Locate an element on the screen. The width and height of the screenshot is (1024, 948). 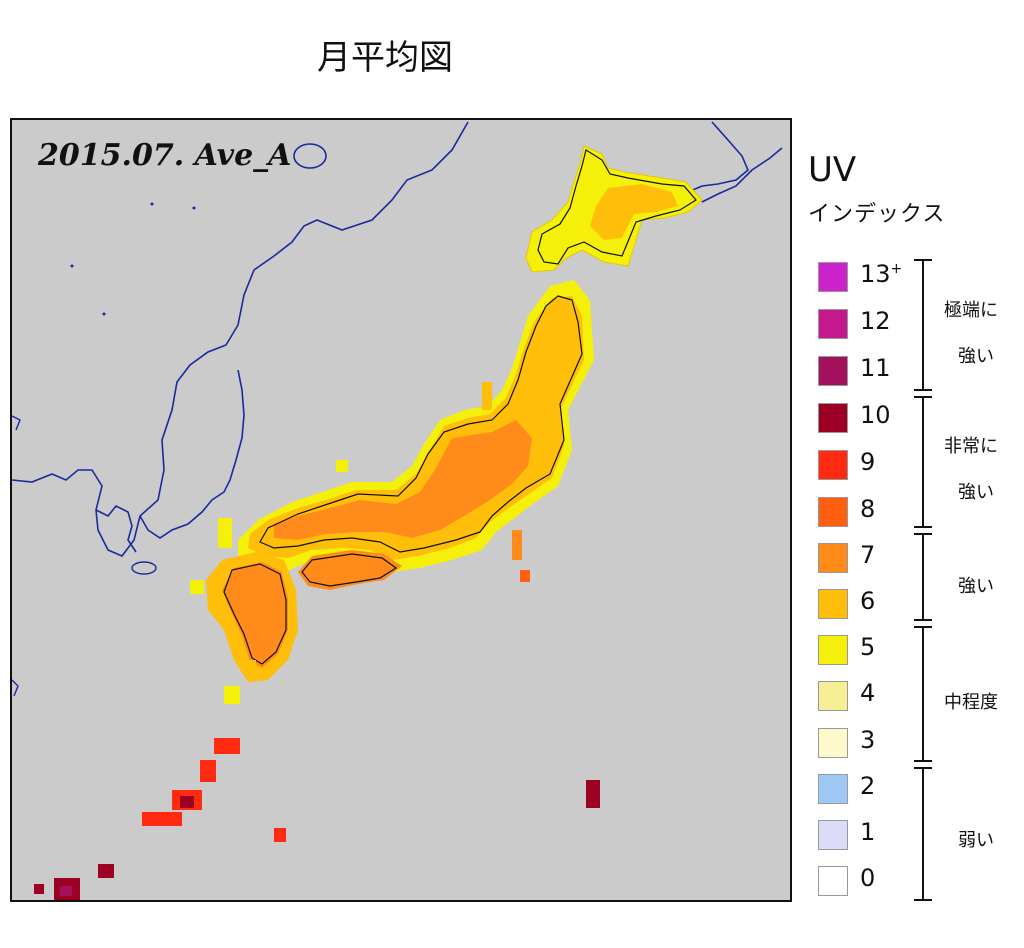
legend-item-9: 9 is located at coordinates (873, 464).